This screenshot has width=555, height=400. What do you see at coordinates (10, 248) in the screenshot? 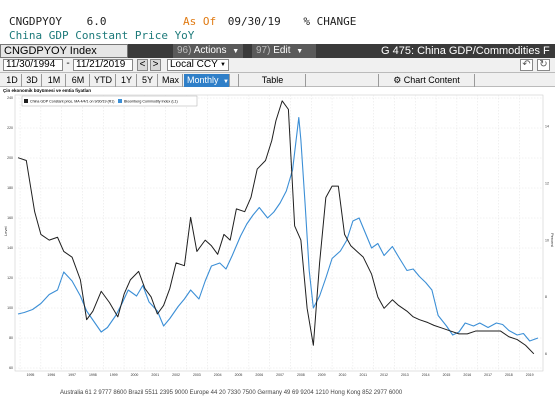
I see `left-tick-label: 140` at bounding box center [10, 248].